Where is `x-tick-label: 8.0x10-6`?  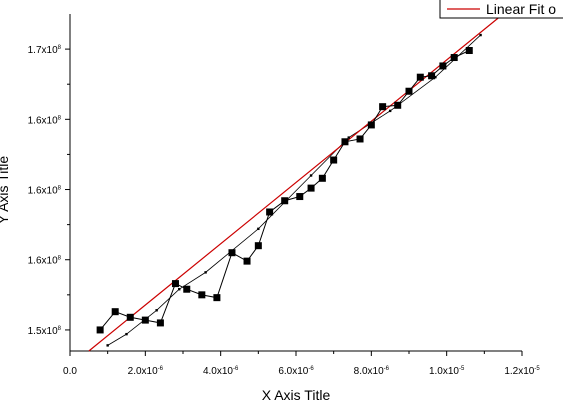
x-tick-label: 8.0x10-6 is located at coordinates (372, 371).